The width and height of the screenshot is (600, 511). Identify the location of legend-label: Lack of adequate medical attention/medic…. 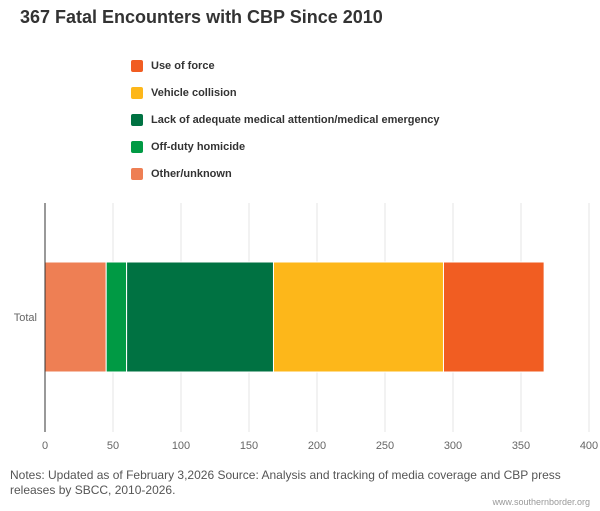
(295, 119).